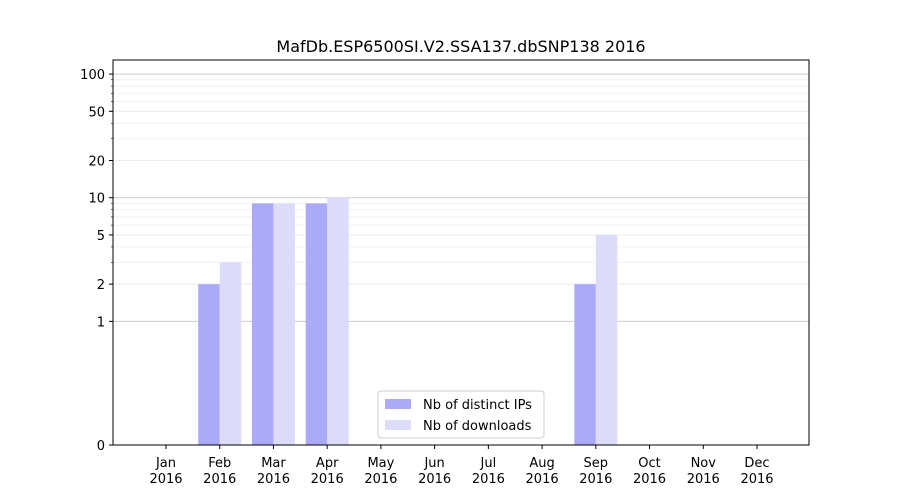 Image resolution: width=900 pixels, height=504 pixels. Describe the element at coordinates (477, 405) in the screenshot. I see `legend-label: Nb of distinct IPs` at that location.